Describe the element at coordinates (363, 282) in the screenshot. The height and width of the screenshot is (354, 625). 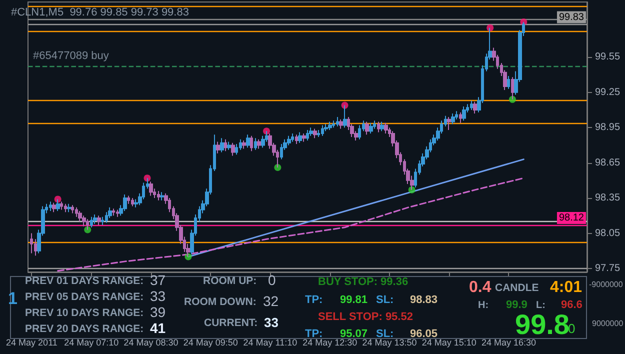
I see `text: BUY STOP: 99.36` at that location.